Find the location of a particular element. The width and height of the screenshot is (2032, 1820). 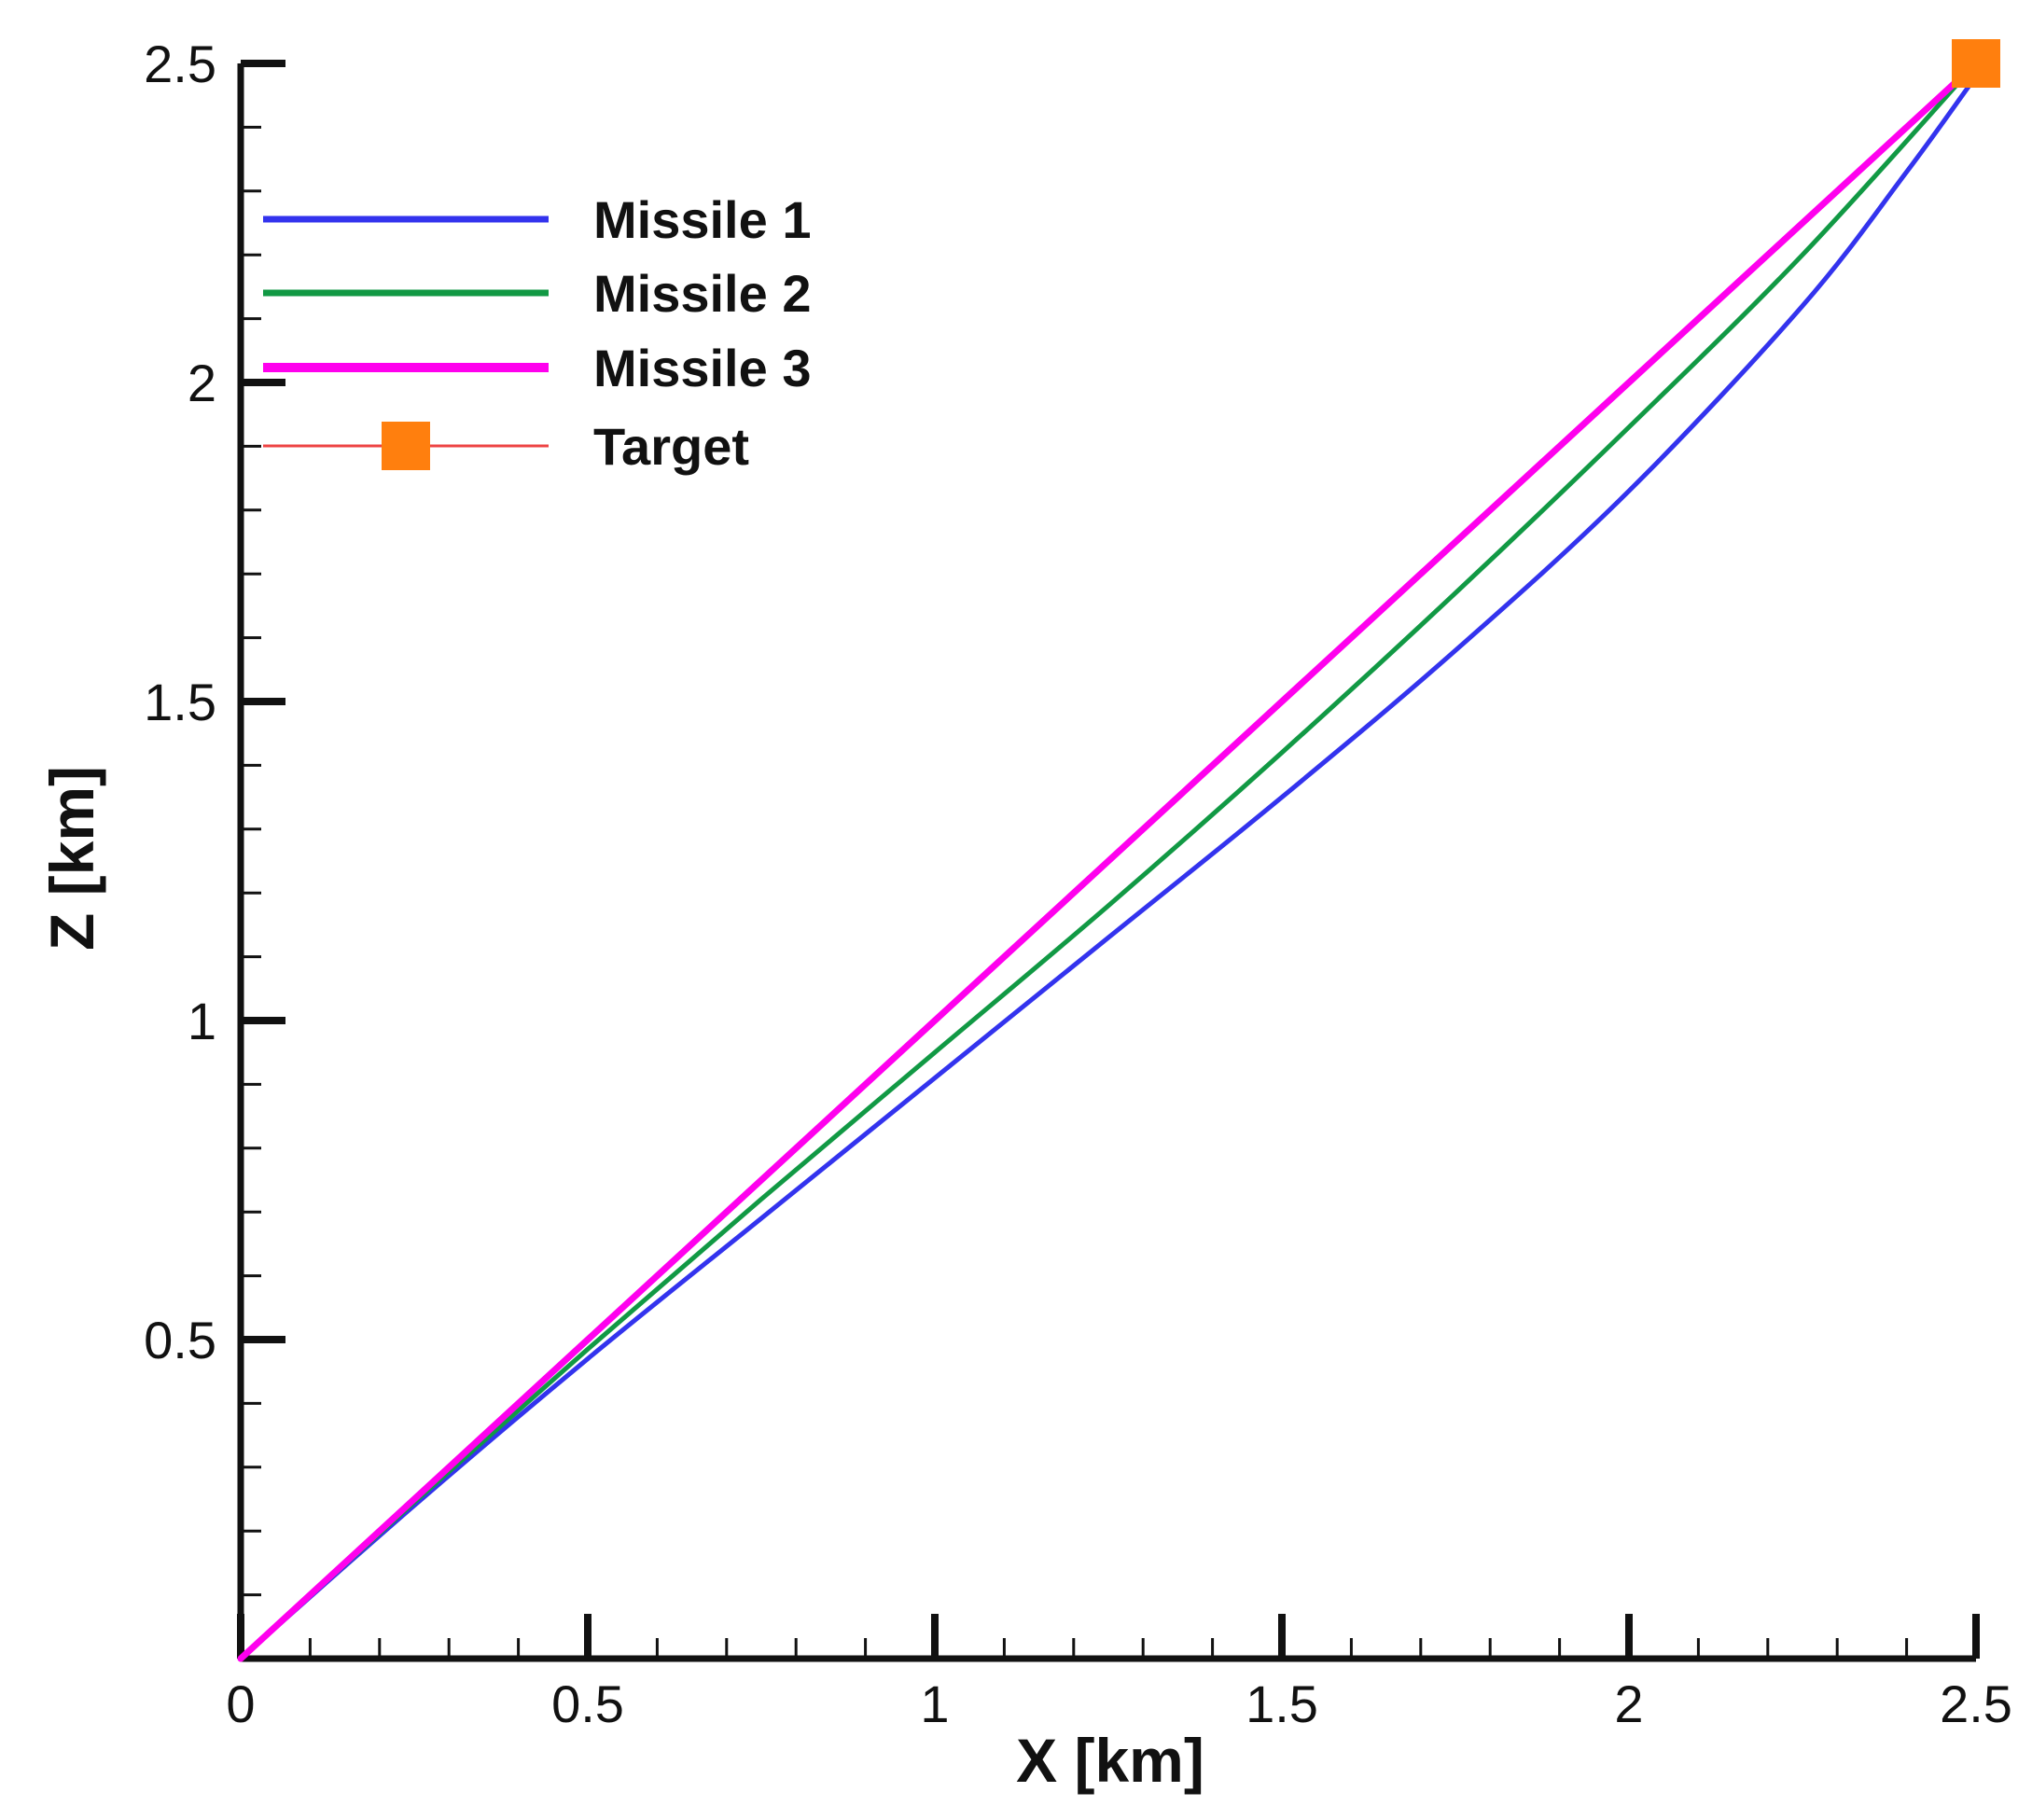

y-axis-label: Z [km] is located at coordinates (71, 858).